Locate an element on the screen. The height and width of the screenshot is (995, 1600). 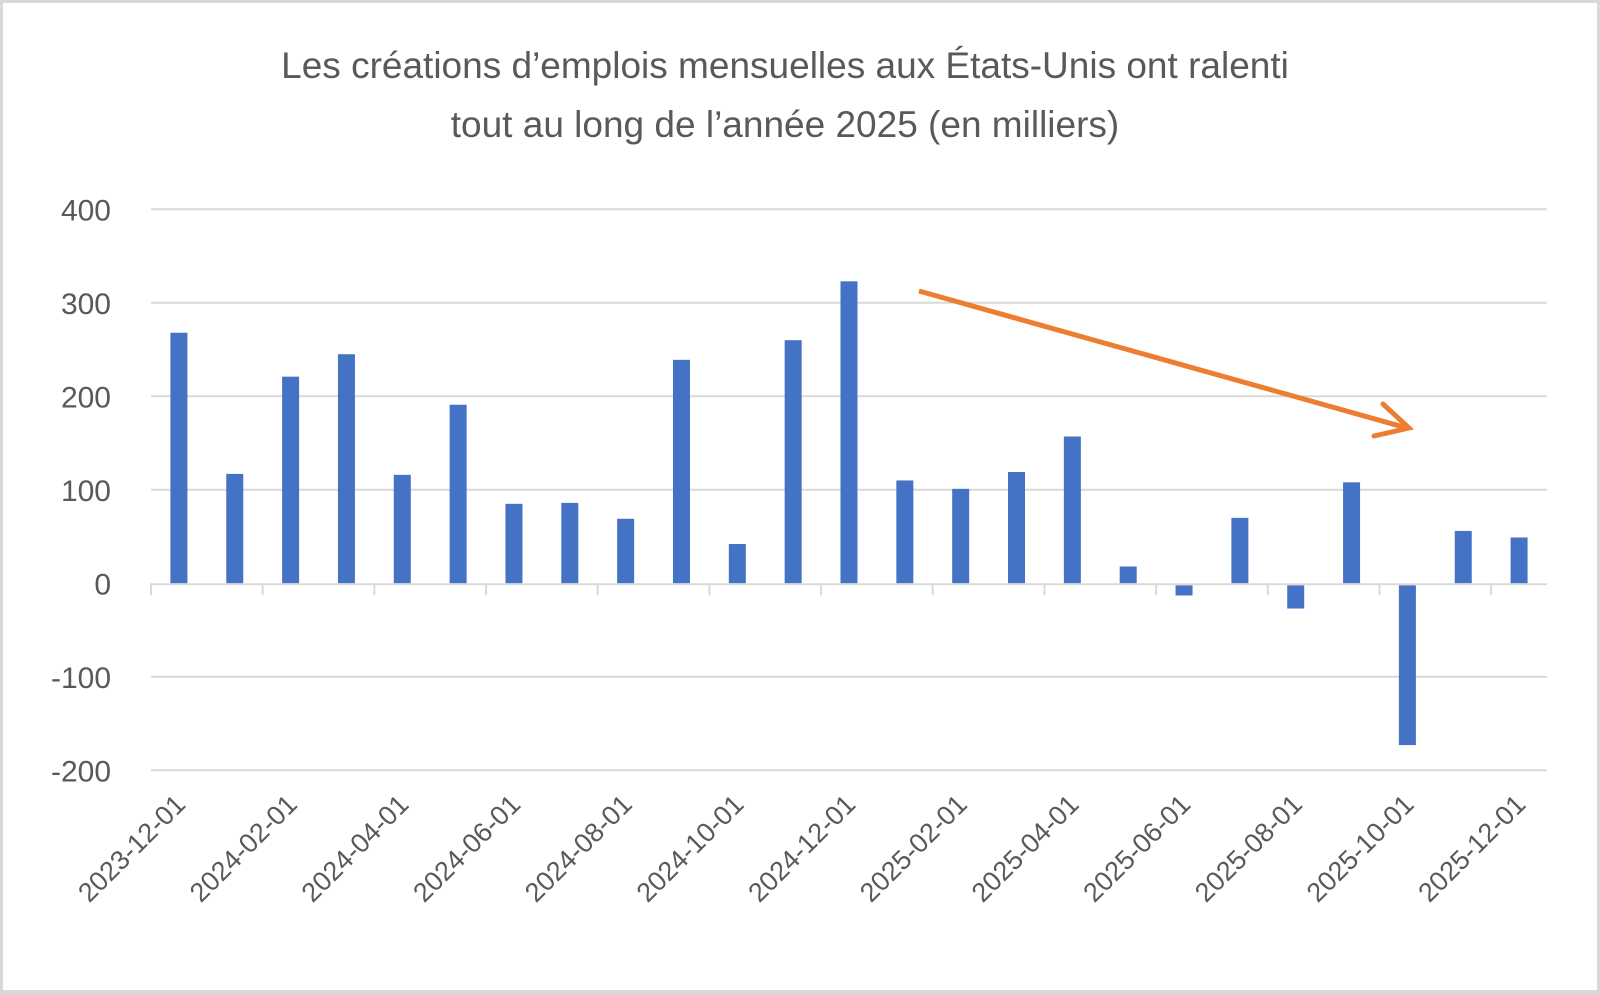
x-tick-label: 2025-06-01 is located at coordinates (1136, 848).